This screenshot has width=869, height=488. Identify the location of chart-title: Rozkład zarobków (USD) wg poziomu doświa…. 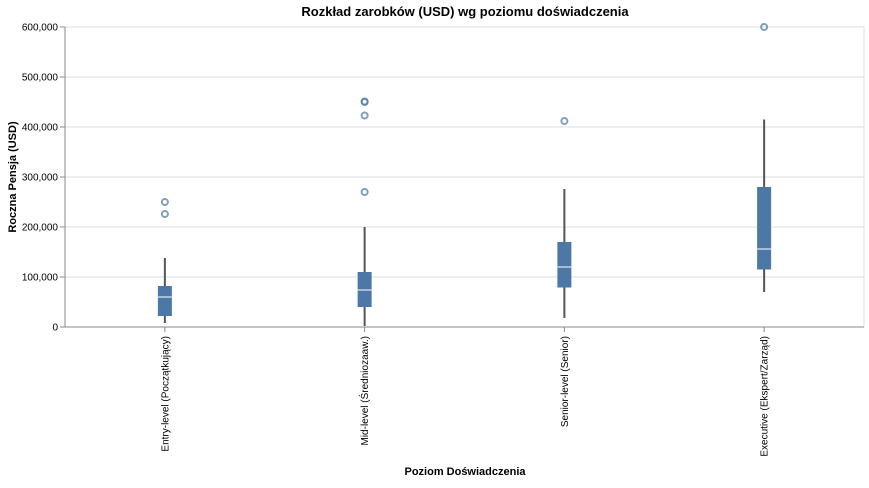
(465, 11).